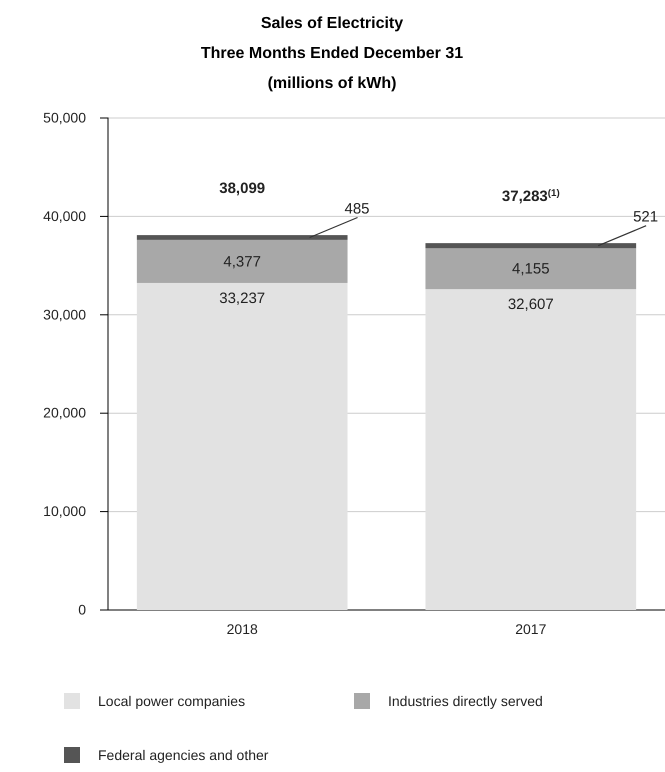 The height and width of the screenshot is (772, 665). I want to click on legend-label: Industries directly served, so click(465, 701).